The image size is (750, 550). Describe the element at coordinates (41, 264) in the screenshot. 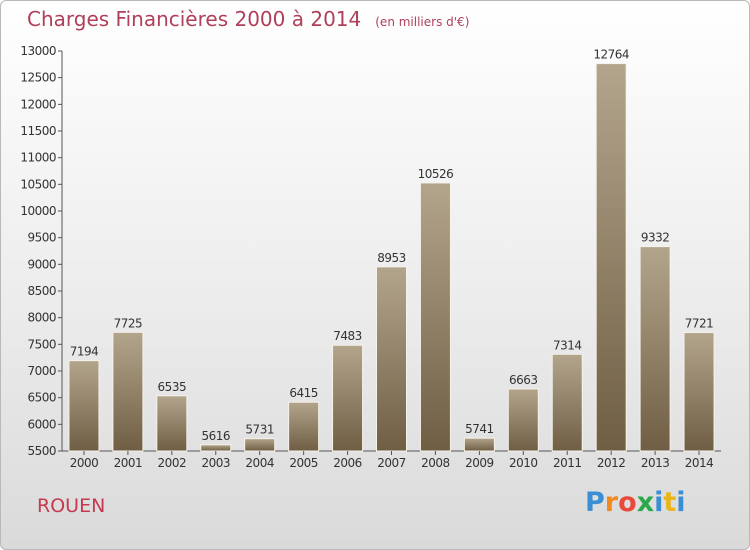

I see `y-tick-label: 9000` at that location.